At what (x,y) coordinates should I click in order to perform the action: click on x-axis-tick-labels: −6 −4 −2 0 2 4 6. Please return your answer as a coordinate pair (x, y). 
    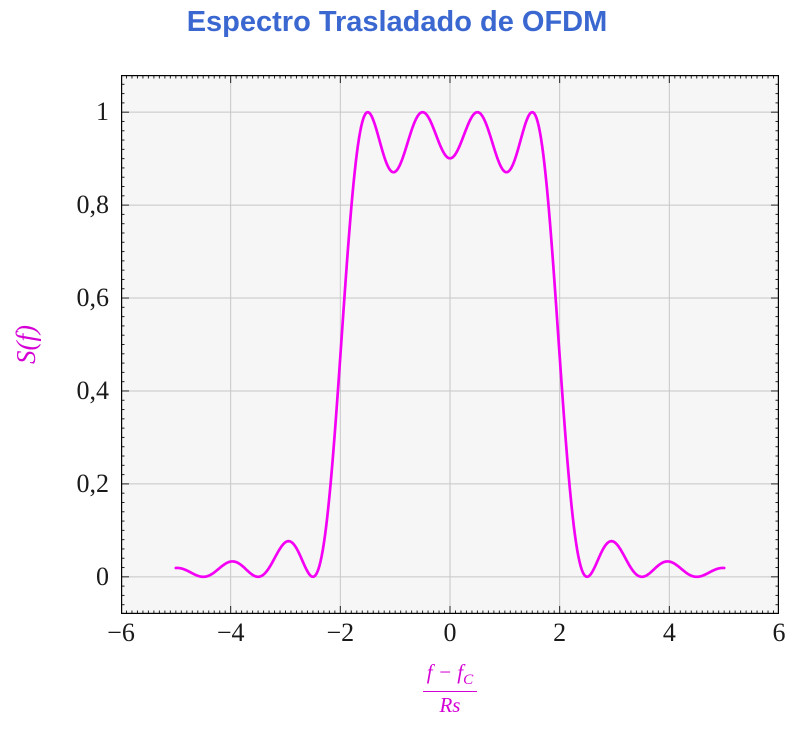
    Looking at the image, I should click on (446, 636).